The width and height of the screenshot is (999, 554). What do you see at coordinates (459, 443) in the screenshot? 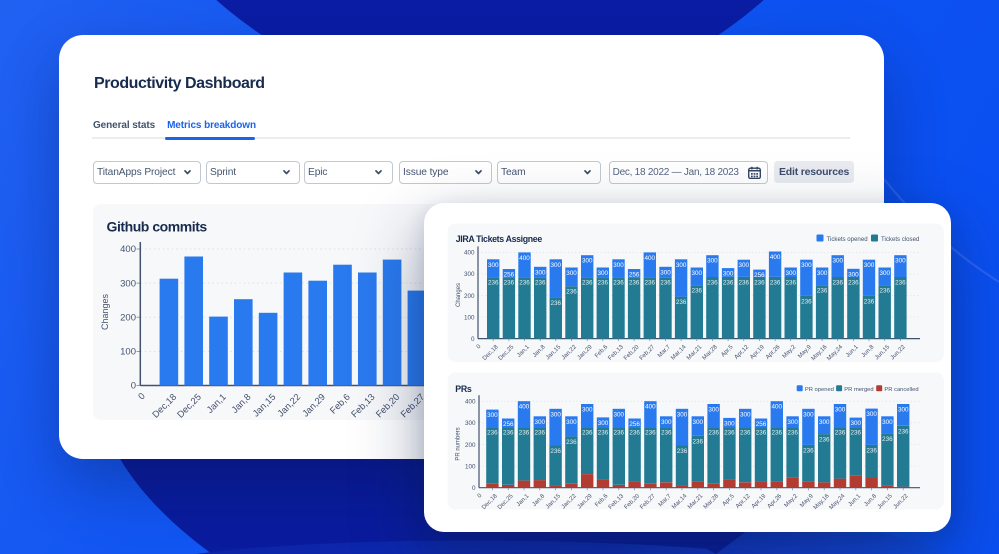
I see `svg-text: PR numbers` at bounding box center [459, 443].